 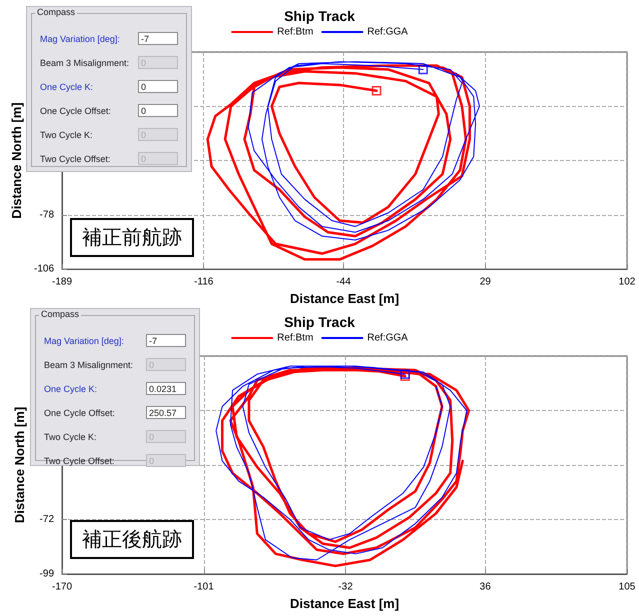 I want to click on x-tick-label: -170, so click(x=62, y=587).